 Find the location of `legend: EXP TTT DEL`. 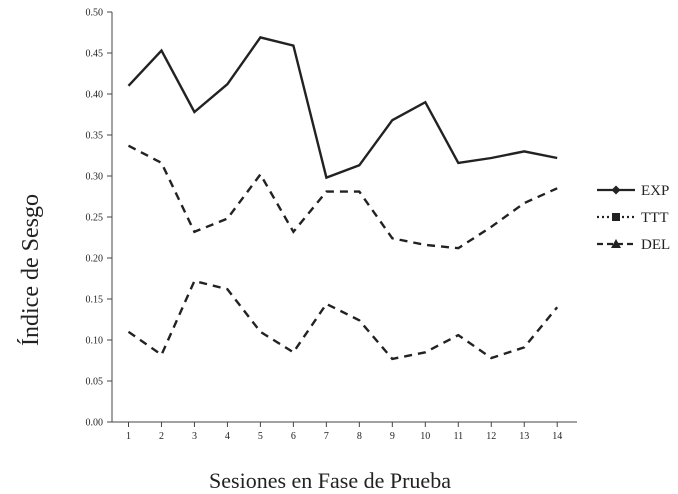

legend: EXP TTT DEL is located at coordinates (633, 218).